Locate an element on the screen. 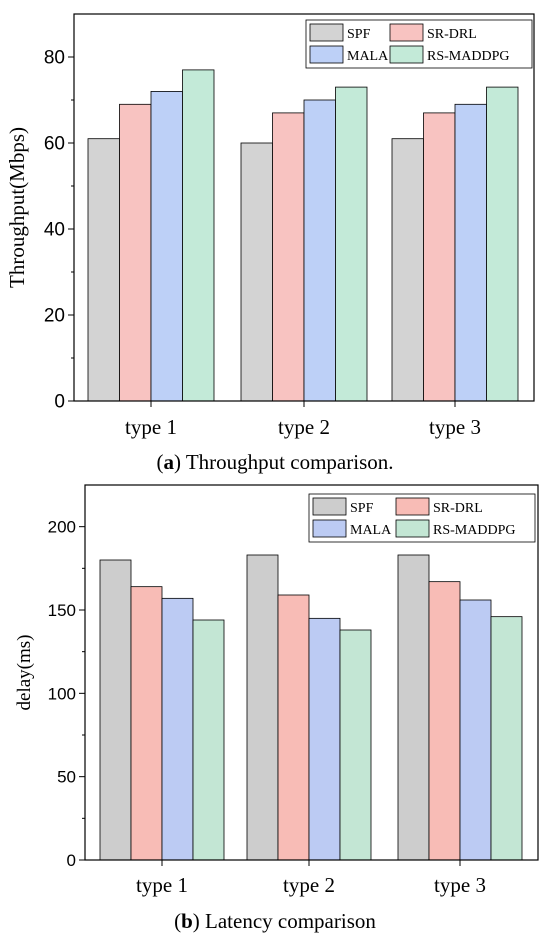 This screenshot has height=951, width=550. chart2-y-axis-label: delay(ms) is located at coordinates (24, 673).